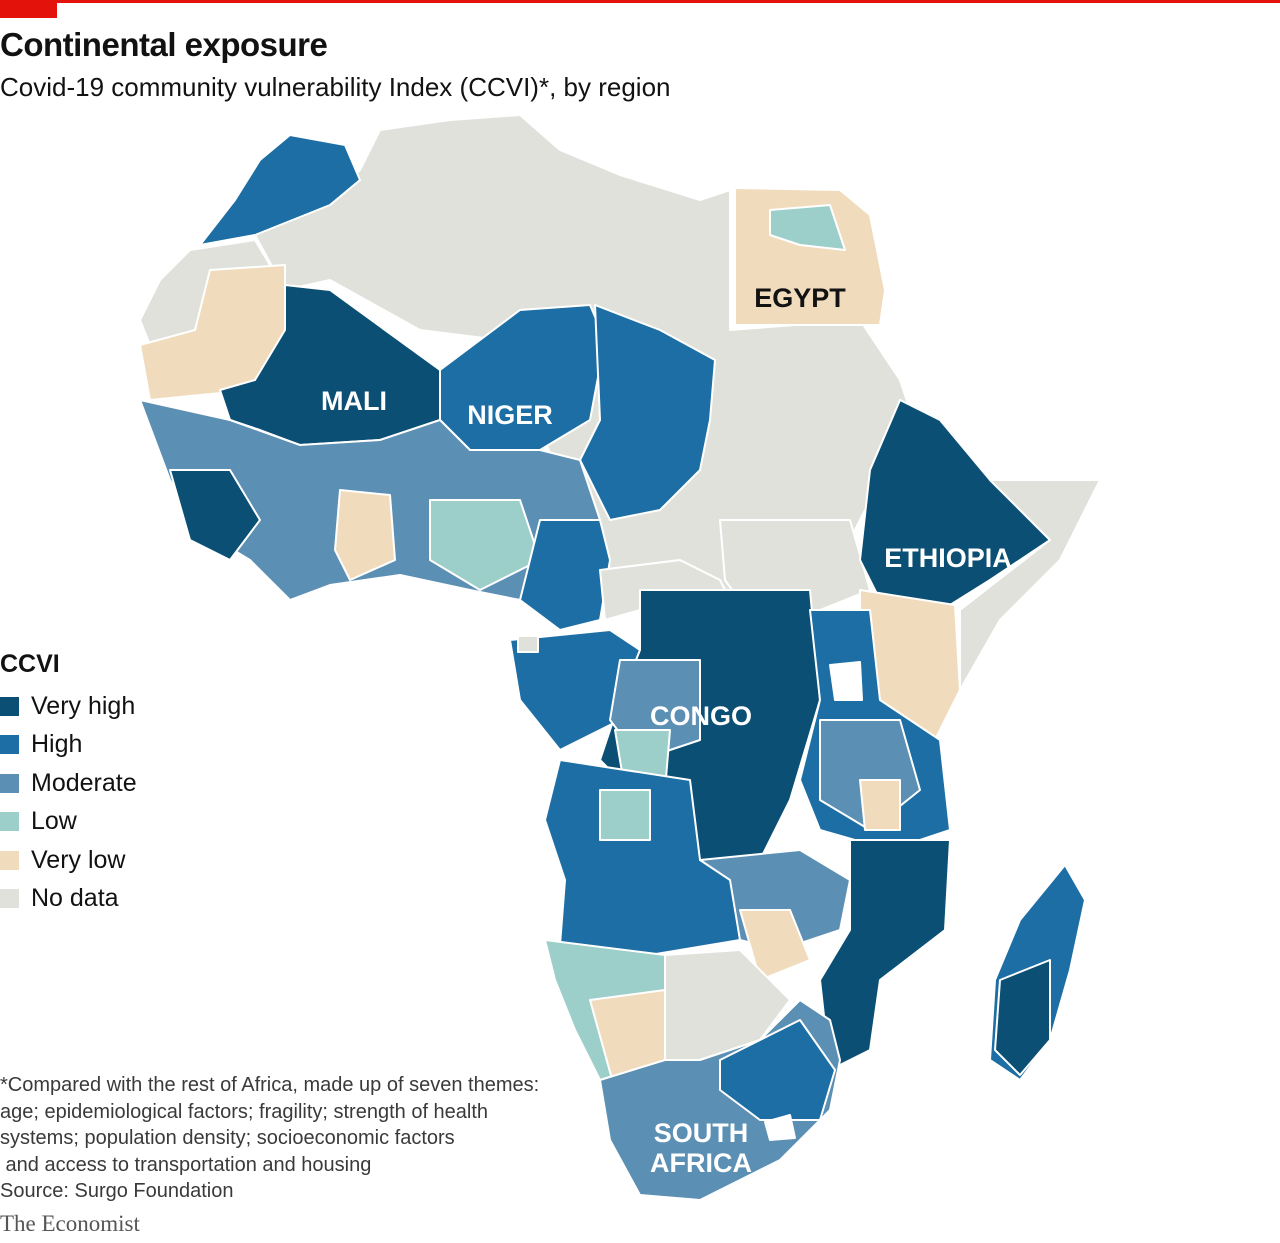 The height and width of the screenshot is (1243, 1280). Describe the element at coordinates (701, 1133) in the screenshot. I see `label-south-africa-line1: SOUTH` at that location.